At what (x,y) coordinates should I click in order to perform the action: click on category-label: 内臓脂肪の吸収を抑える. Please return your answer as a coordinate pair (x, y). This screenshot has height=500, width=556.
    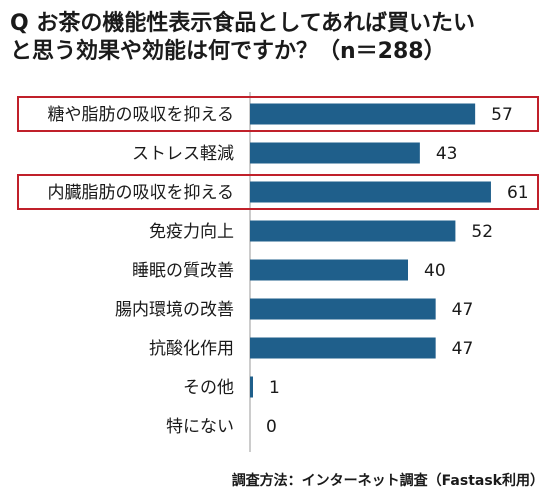
    Looking at the image, I should click on (141, 193).